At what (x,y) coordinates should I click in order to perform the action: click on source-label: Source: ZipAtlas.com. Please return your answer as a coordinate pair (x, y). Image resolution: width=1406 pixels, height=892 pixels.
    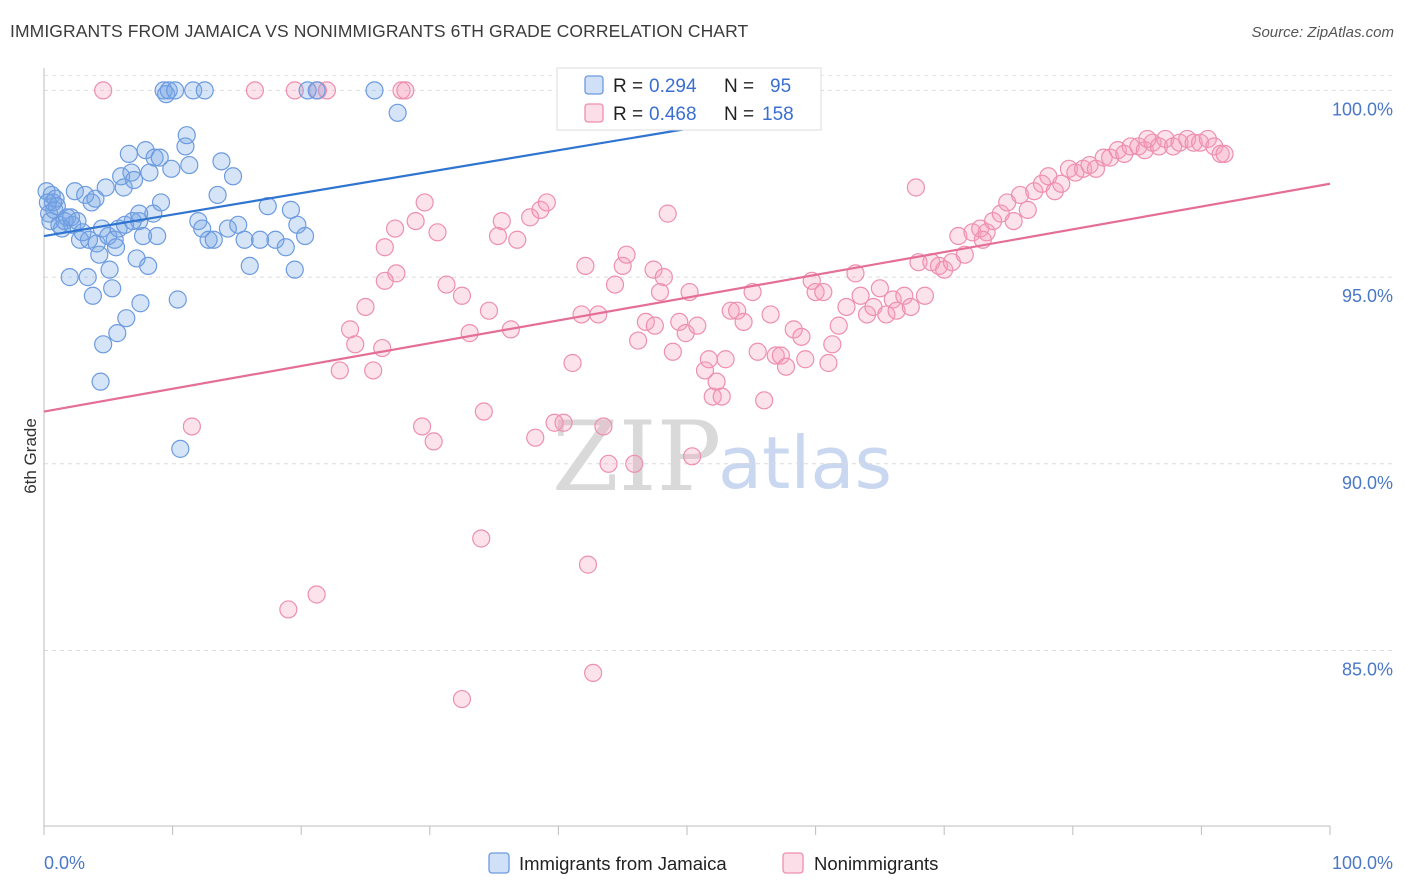
    Looking at the image, I should click on (1322, 32).